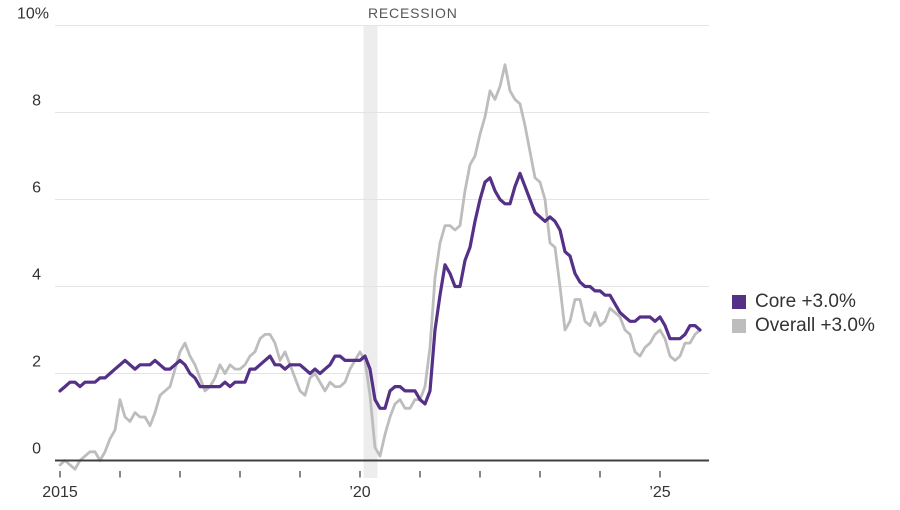 The image size is (900, 510). I want to click on y-axis-label-2: 2, so click(36, 362).